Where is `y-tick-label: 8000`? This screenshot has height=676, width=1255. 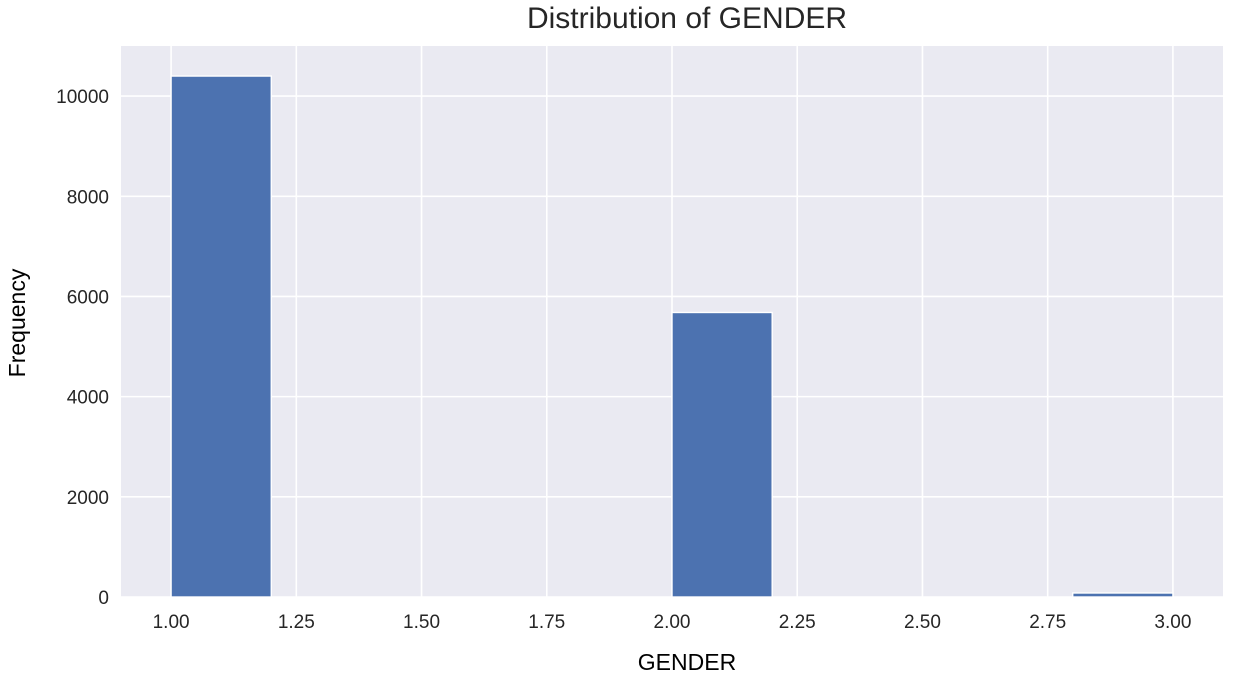 y-tick-label: 8000 is located at coordinates (88, 197).